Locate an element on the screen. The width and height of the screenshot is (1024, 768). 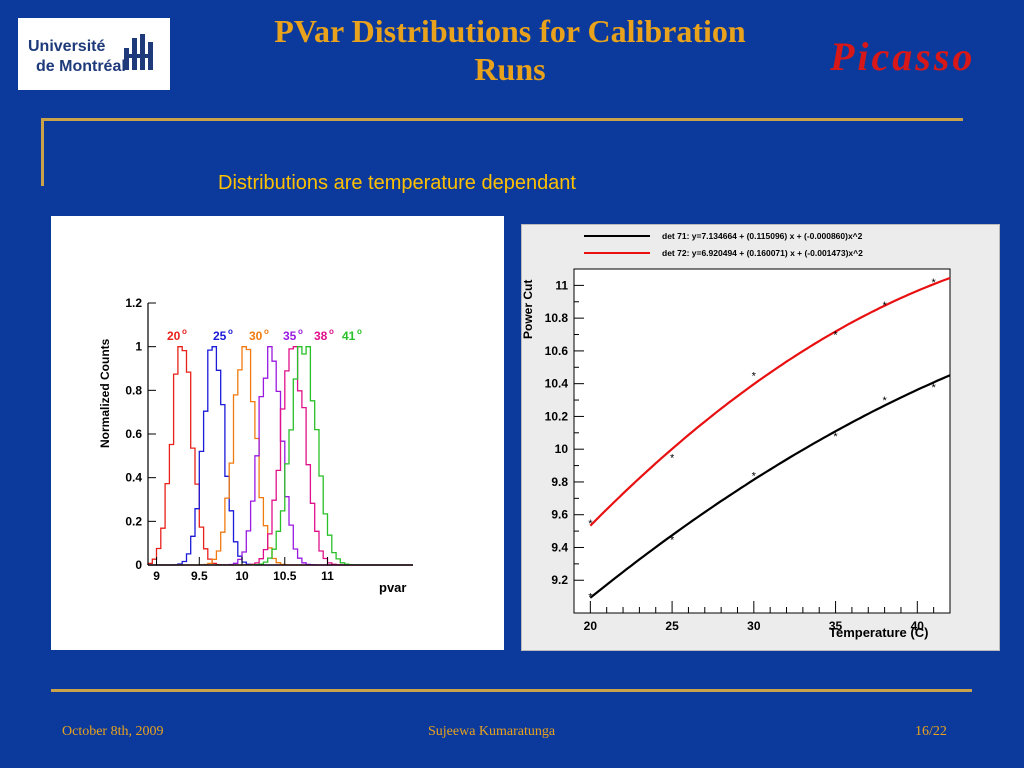
udem-emblem-icon is located at coordinates (138, 52).